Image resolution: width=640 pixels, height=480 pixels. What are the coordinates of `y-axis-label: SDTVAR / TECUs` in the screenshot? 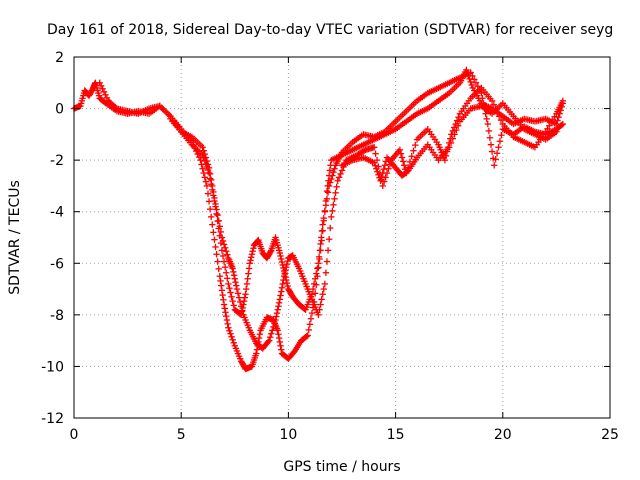 It's located at (15, 237).